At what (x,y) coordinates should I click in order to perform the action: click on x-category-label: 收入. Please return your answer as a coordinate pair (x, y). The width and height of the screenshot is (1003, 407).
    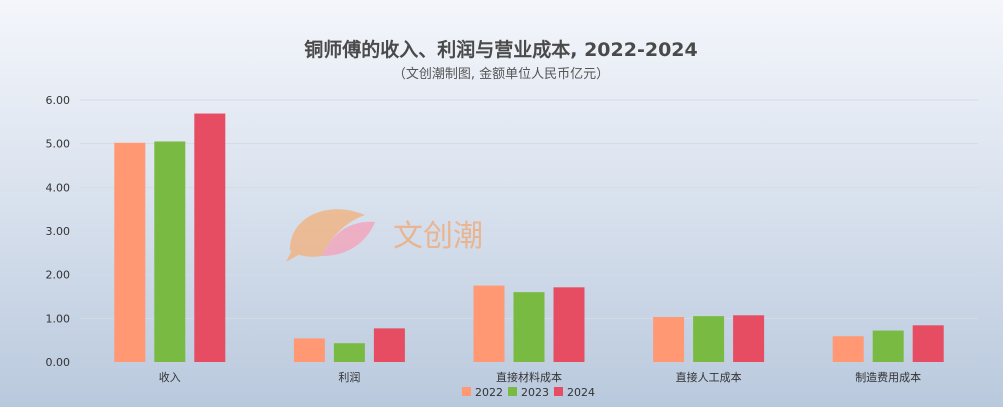
    Looking at the image, I should click on (170, 377).